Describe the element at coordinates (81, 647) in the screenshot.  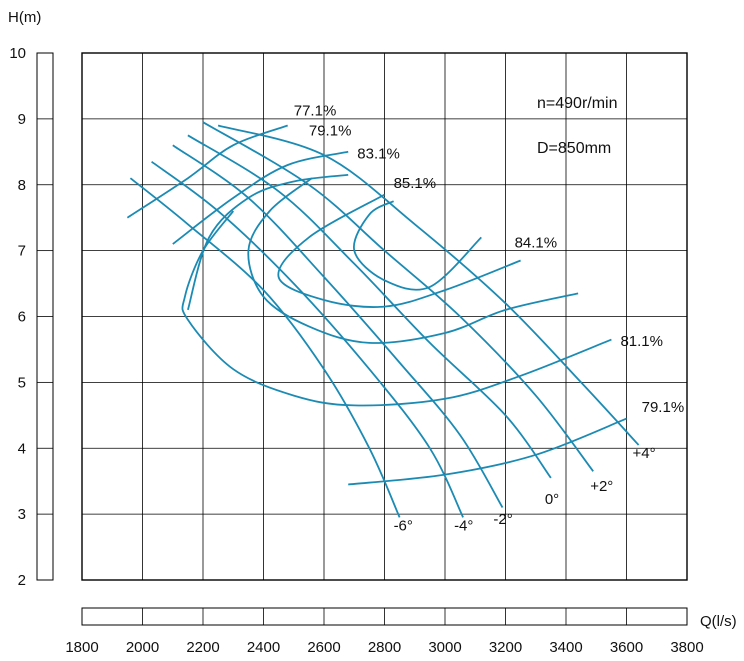
I see `x-tick-label: 1800` at that location.